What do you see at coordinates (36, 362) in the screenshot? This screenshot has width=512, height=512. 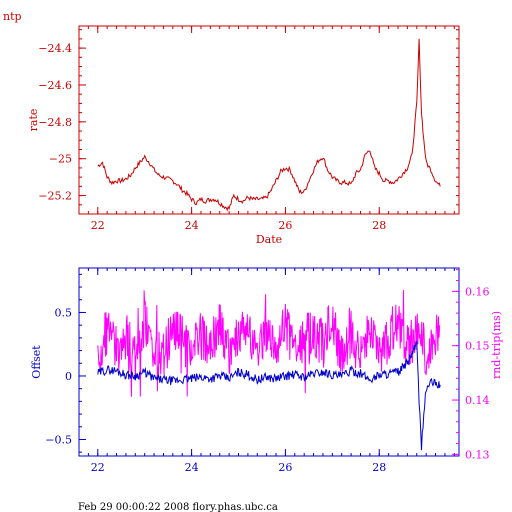 I see `offset-y-axis-label: Offset` at bounding box center [36, 362].